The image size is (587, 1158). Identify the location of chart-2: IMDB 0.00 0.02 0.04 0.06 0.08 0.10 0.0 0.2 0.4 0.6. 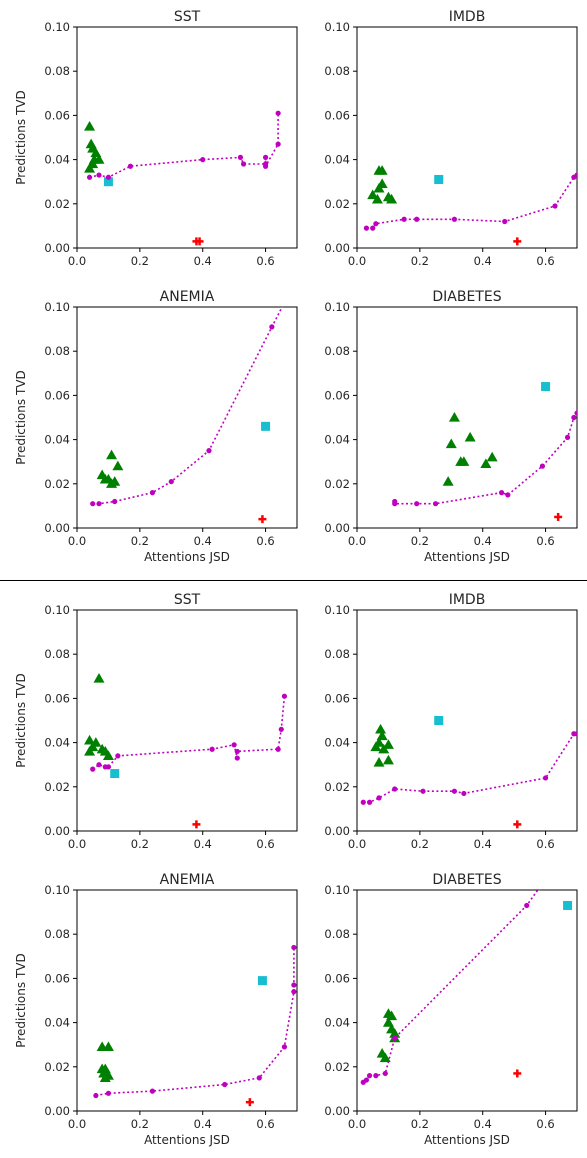
(451, 138).